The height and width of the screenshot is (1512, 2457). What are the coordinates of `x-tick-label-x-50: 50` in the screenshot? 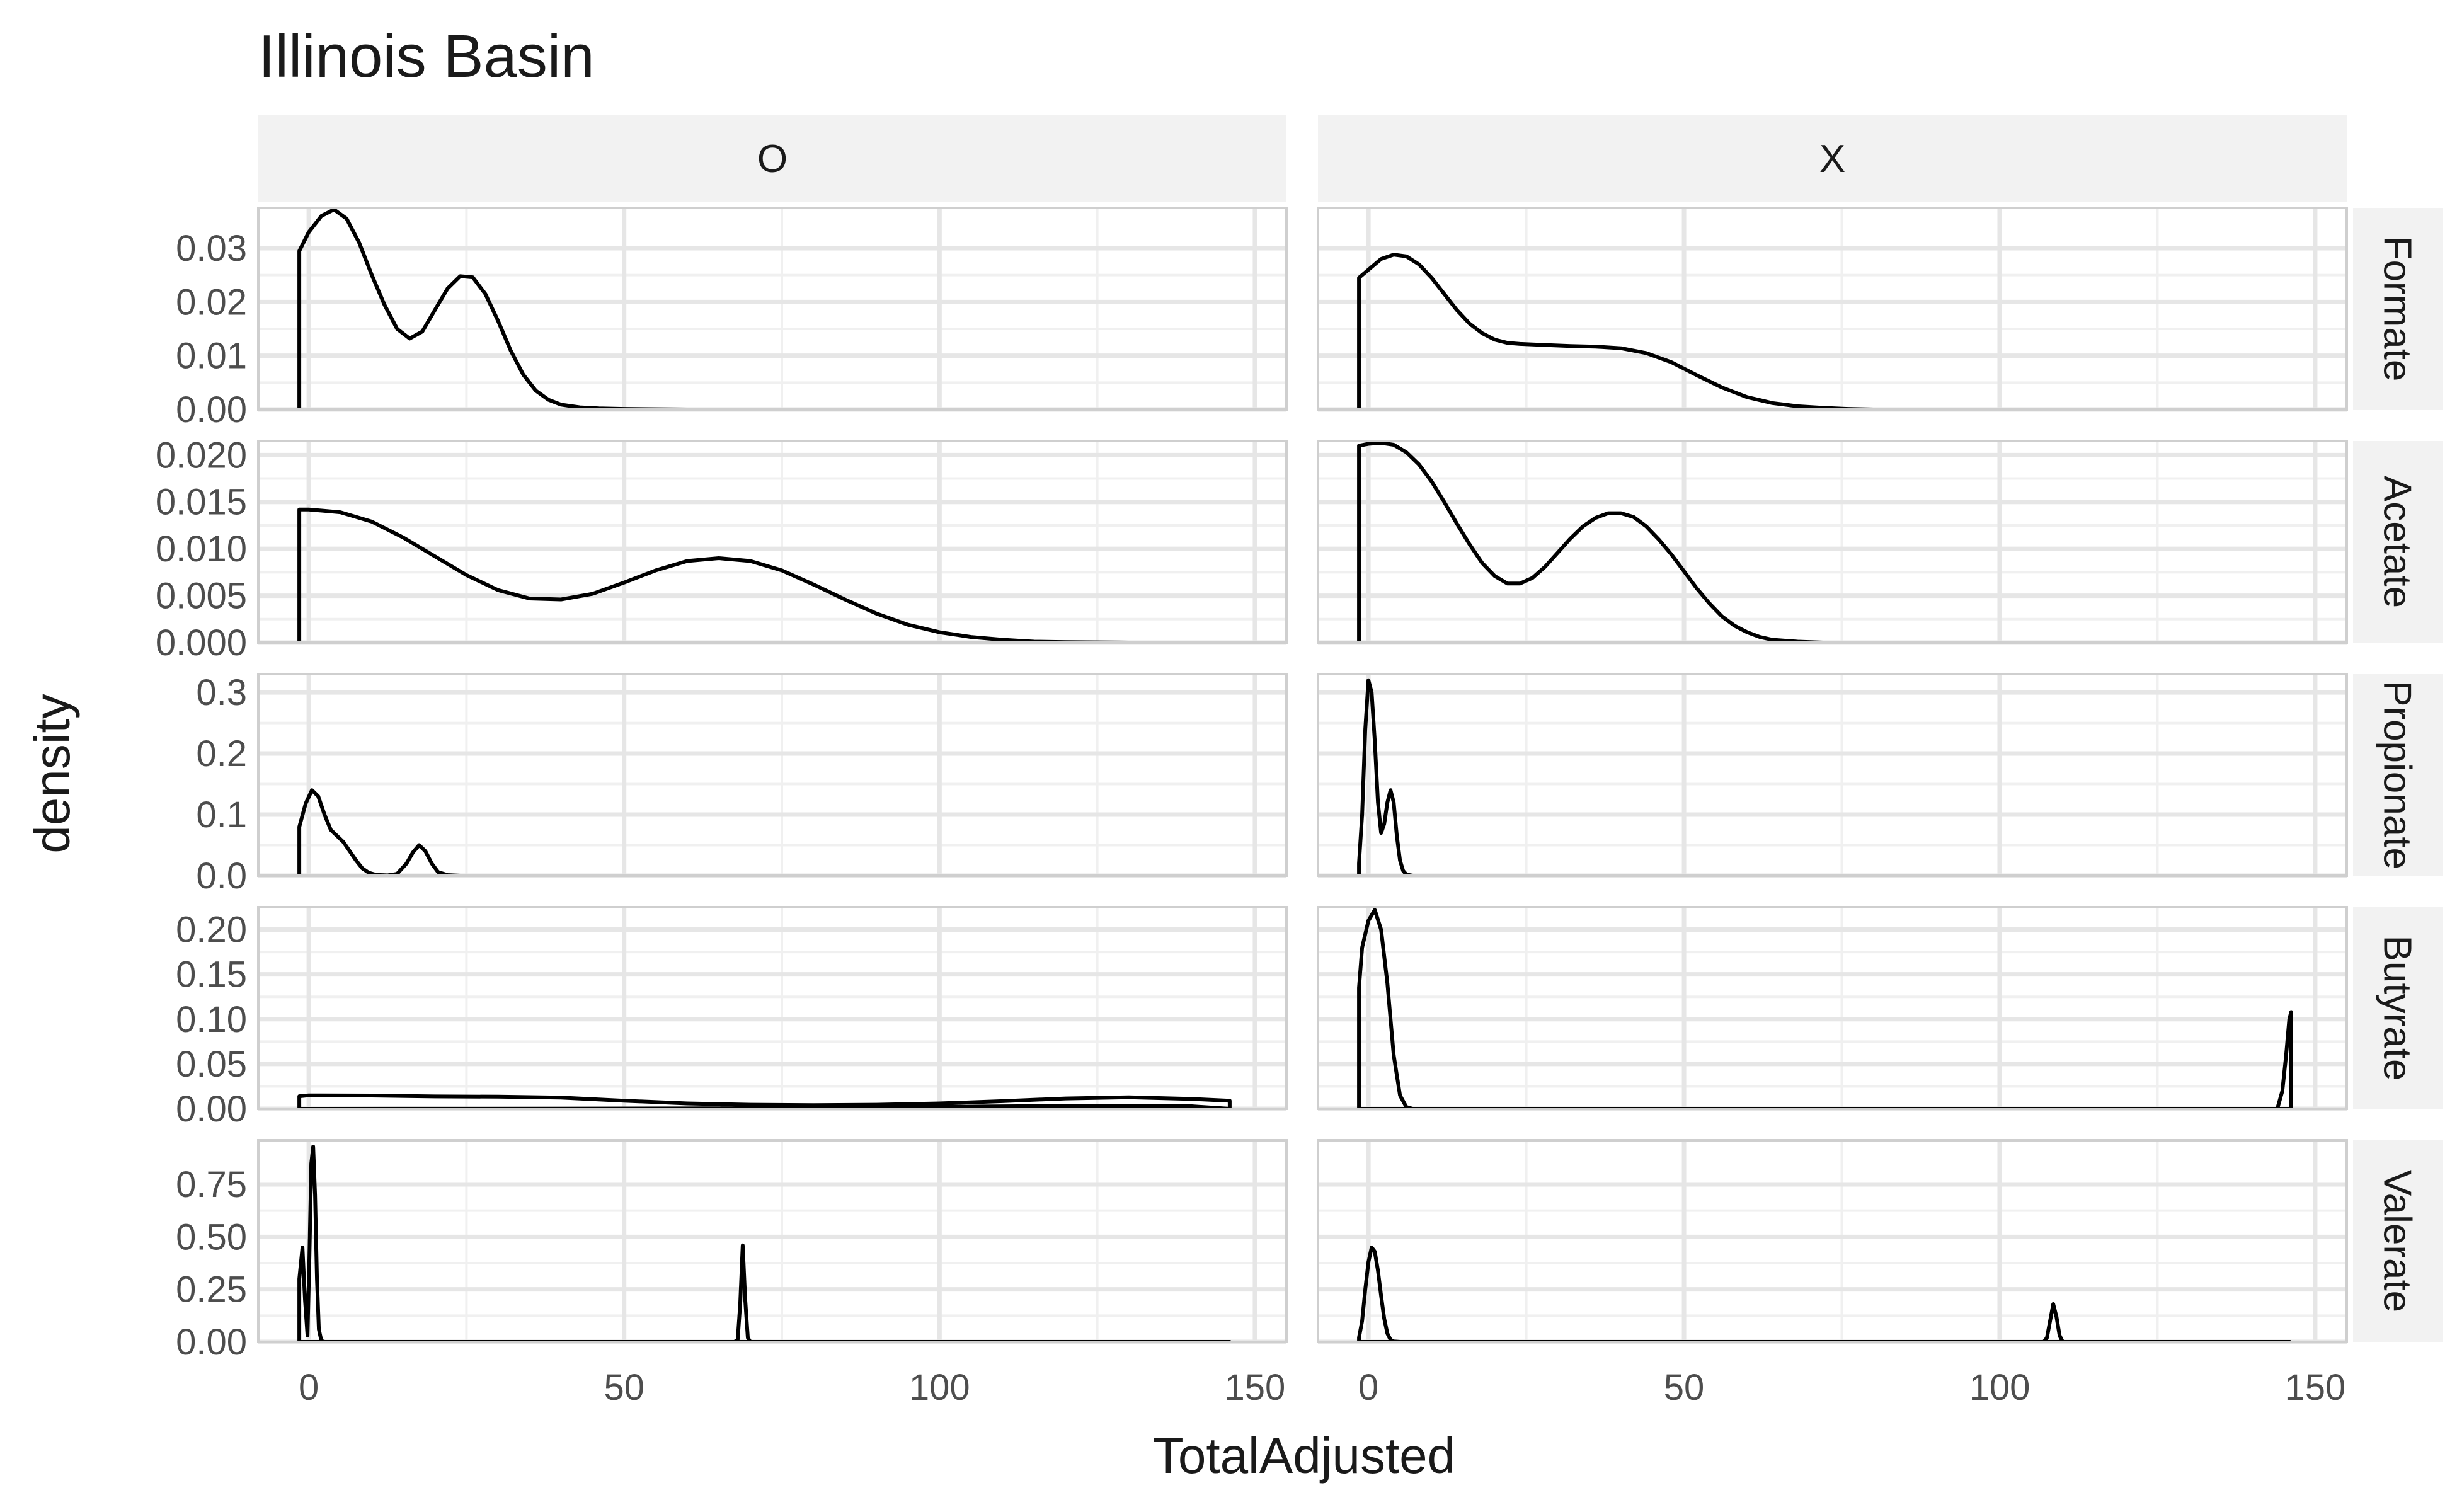 It's located at (1684, 1387).